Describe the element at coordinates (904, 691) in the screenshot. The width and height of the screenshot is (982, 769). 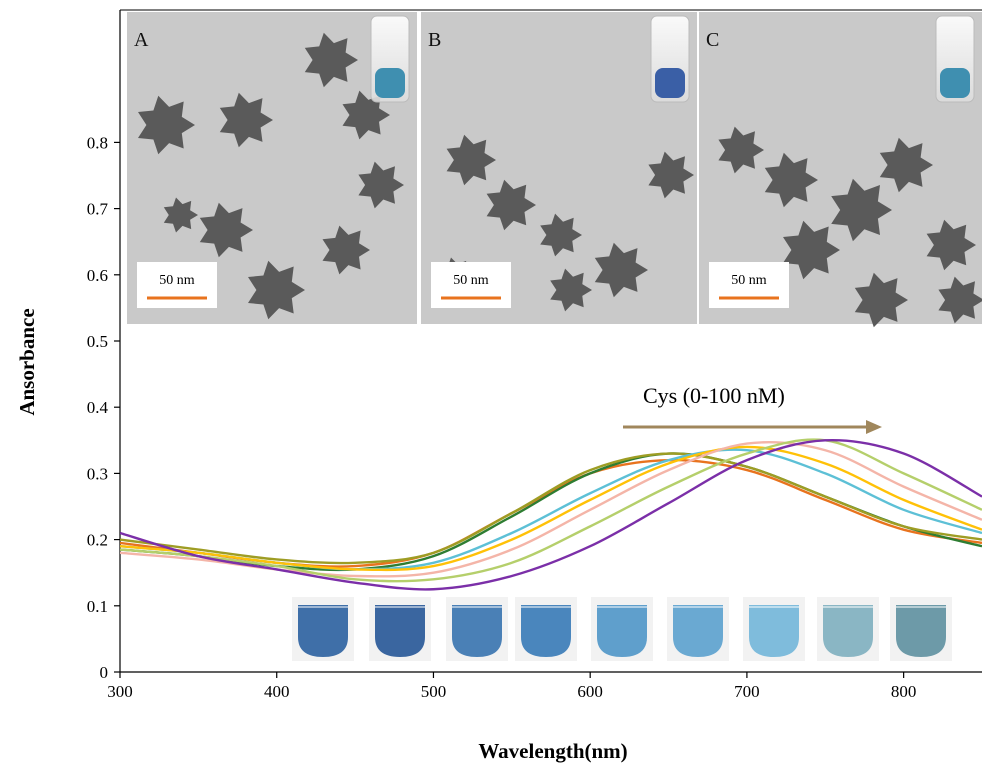
I see `x-tick-label: 800` at that location.